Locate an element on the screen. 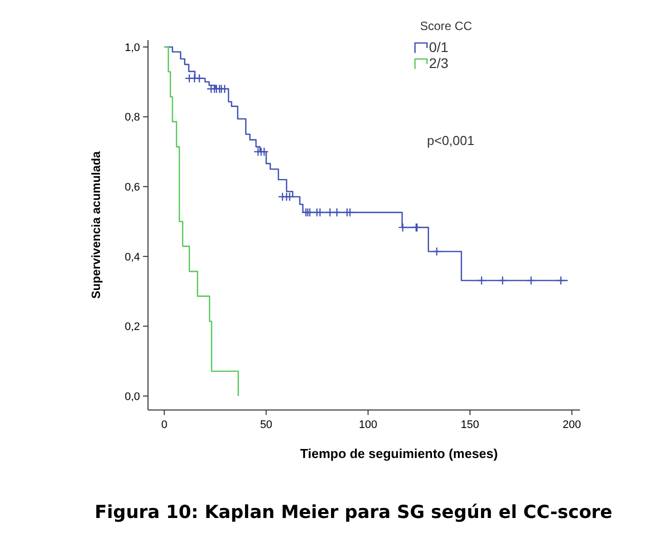 This screenshot has height=542, width=667. x-tick-label: 100 is located at coordinates (368, 425).